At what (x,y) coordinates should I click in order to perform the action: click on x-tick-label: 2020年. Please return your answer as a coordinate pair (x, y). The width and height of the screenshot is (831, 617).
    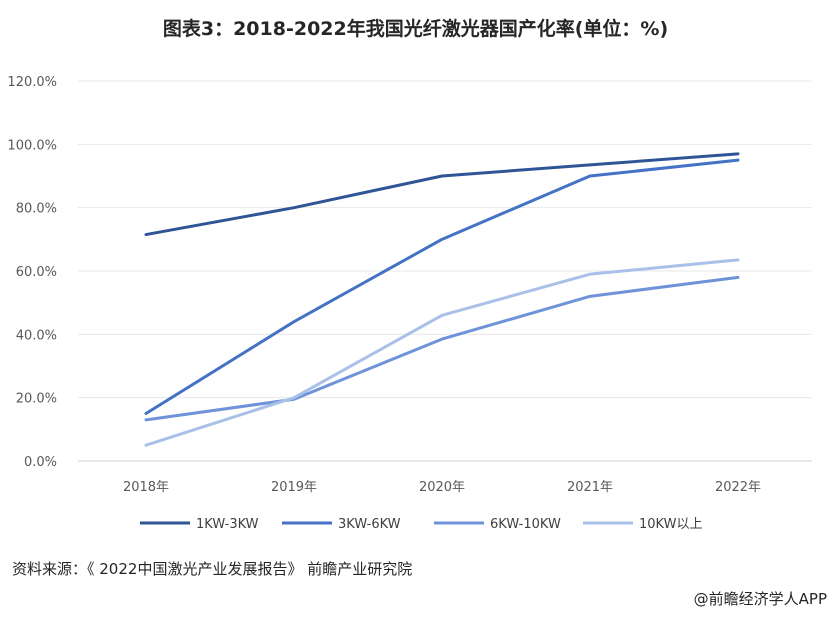
    Looking at the image, I should click on (442, 487).